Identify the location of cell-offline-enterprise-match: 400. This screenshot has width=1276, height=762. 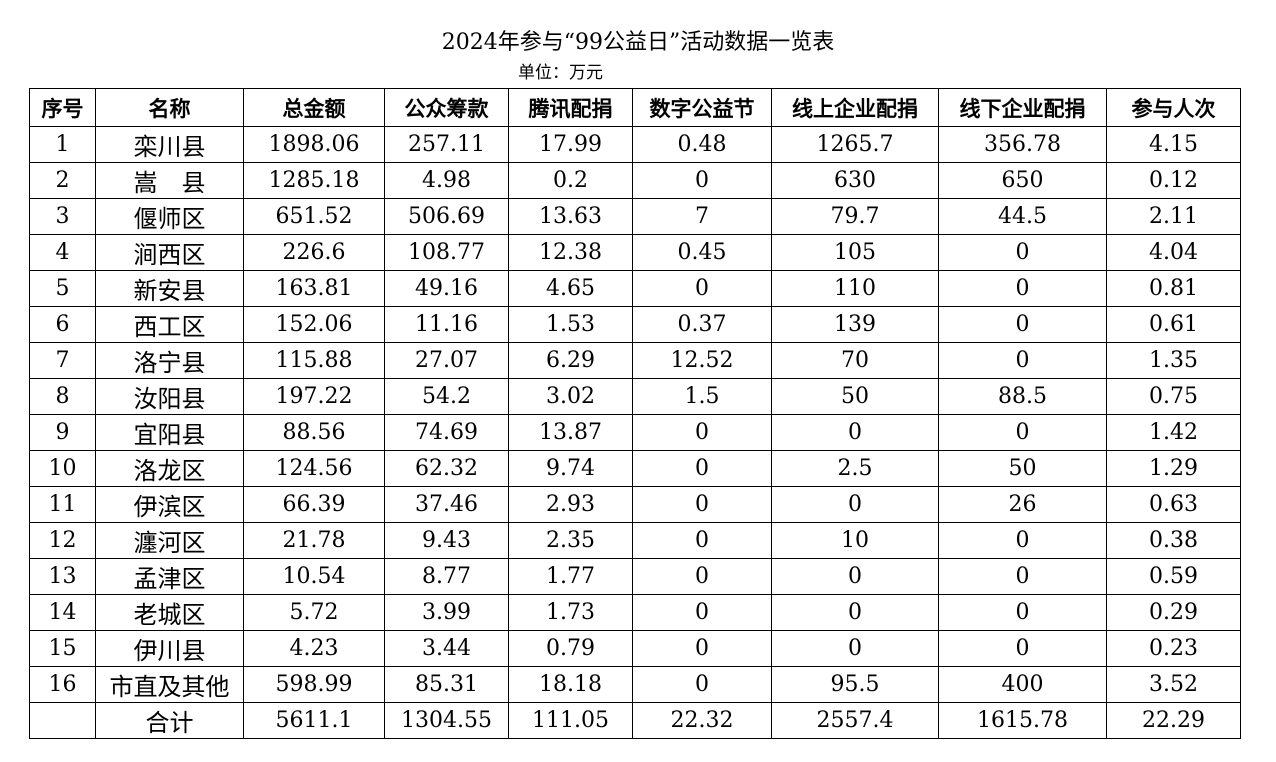
(1022, 684).